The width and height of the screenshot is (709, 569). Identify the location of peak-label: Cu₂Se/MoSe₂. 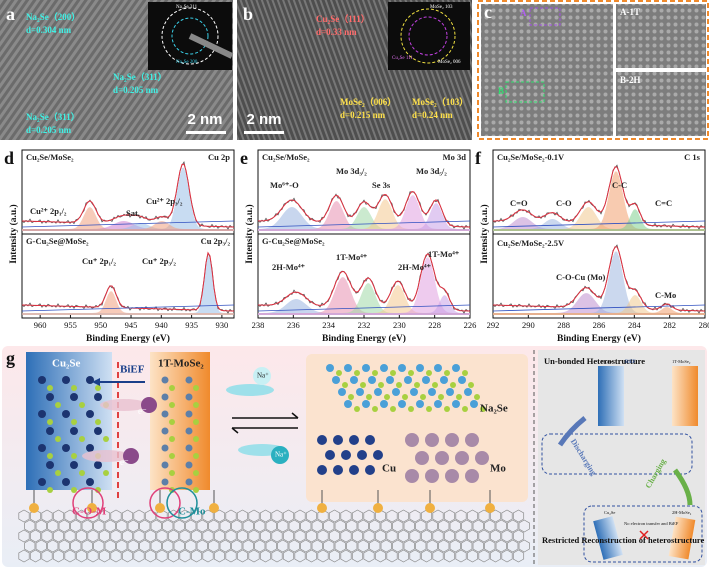
(50, 157).